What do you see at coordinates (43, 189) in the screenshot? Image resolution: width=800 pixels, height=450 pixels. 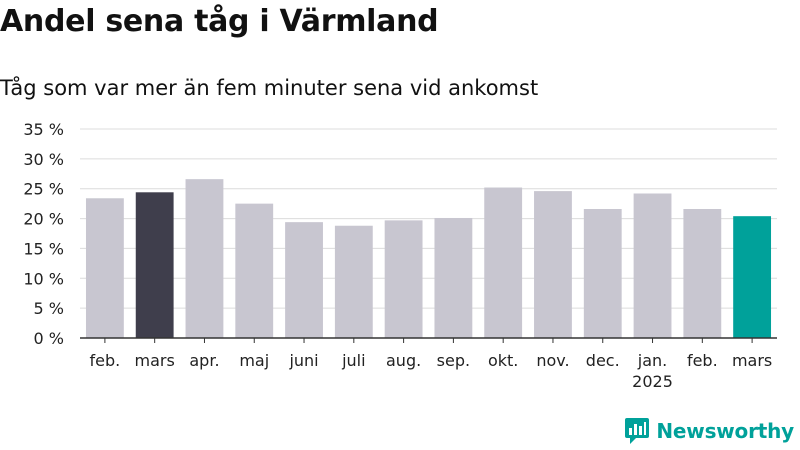 I see `y-tick-label: 25 %` at bounding box center [43, 189].